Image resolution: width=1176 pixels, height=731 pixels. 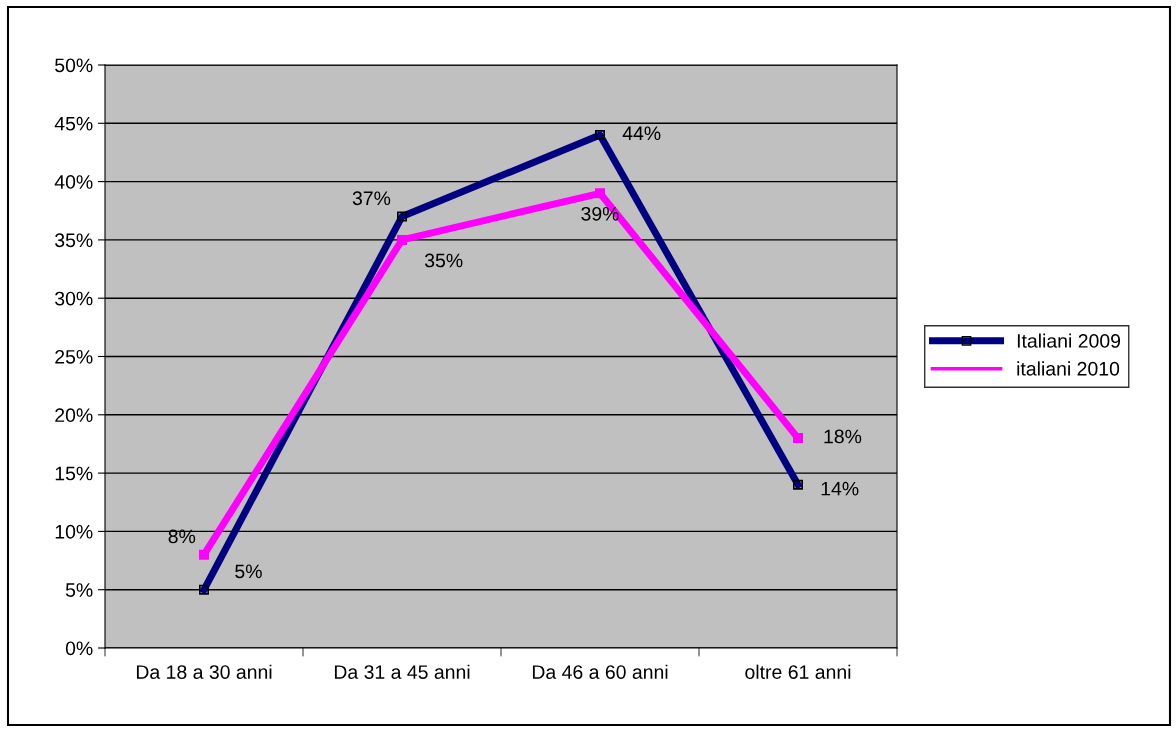 What do you see at coordinates (600, 671) in the screenshot?
I see `x-tick-label: Da 46 a 60 anni` at bounding box center [600, 671].